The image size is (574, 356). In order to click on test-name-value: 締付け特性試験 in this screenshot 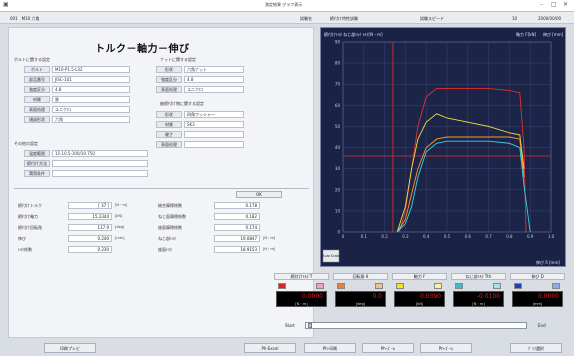, I will do `click(344, 18)`.